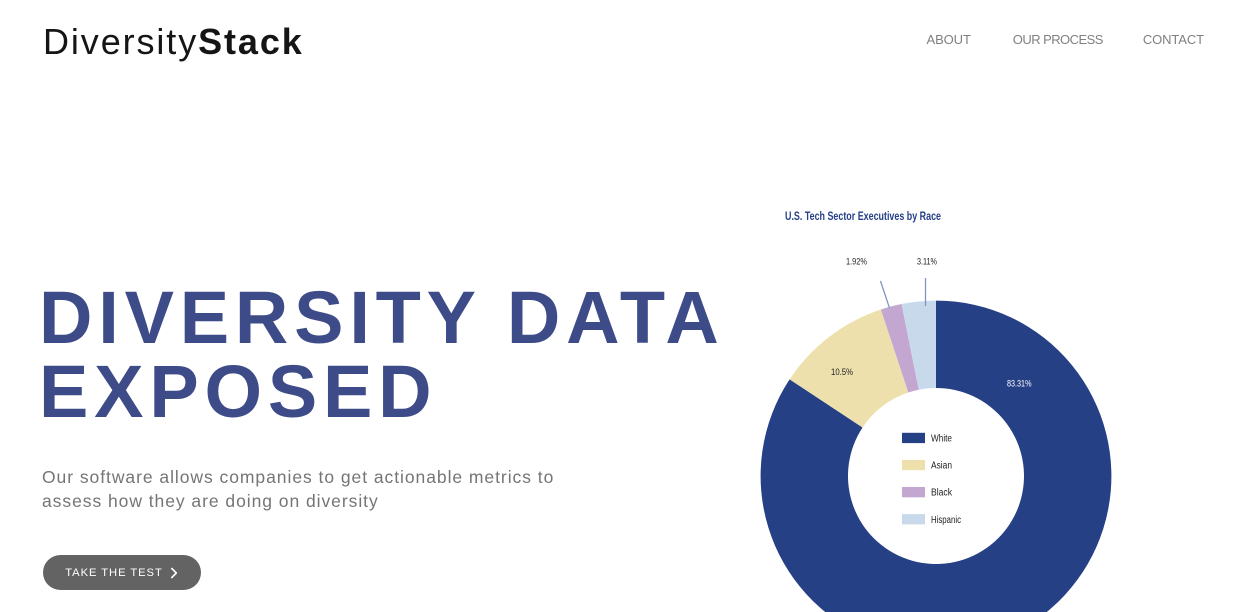 The height and width of the screenshot is (612, 1252). What do you see at coordinates (941, 466) in the screenshot?
I see `svg-text: Asian` at bounding box center [941, 466].